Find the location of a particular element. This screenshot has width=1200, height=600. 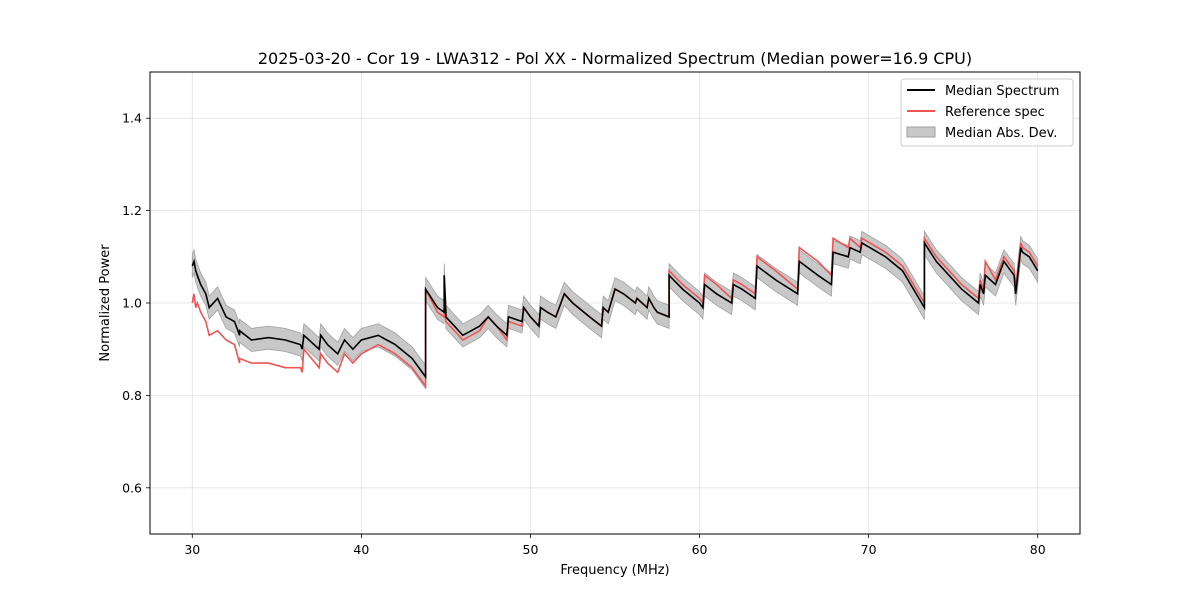

x-tick-label: 50 is located at coordinates (531, 549).